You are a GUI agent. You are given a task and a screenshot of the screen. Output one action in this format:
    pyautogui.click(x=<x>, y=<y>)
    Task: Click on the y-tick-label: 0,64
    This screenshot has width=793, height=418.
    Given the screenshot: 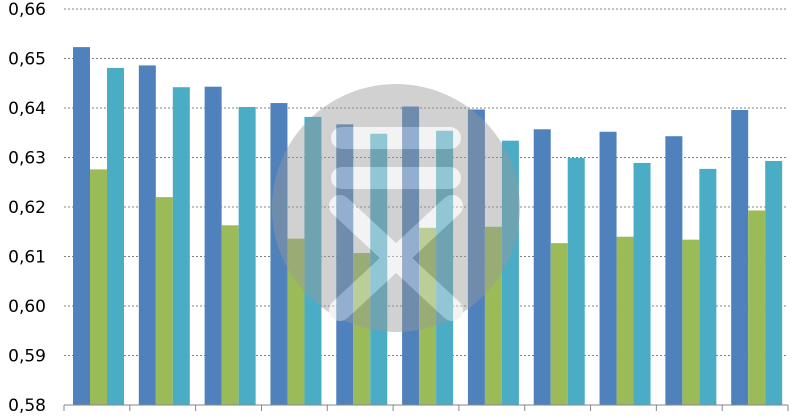 What is the action you would take?
    pyautogui.click(x=27, y=109)
    